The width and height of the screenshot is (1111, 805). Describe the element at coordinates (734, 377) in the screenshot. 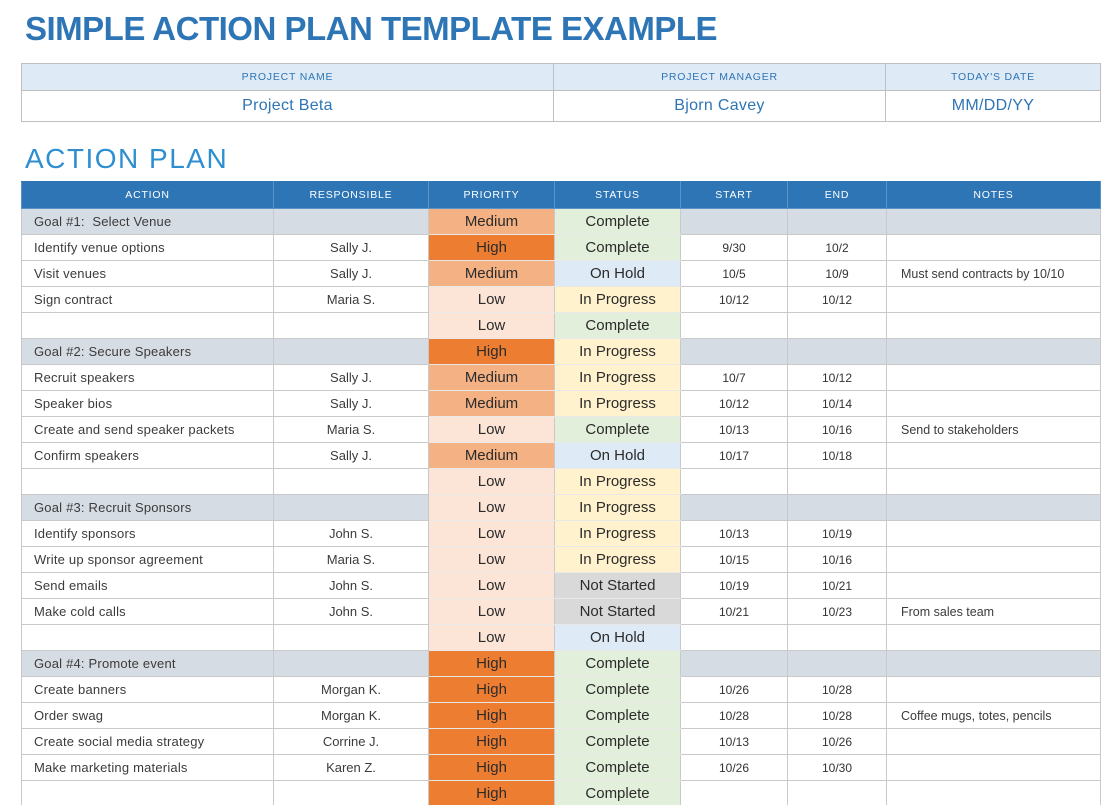

I see `cell-start: 10/7` at that location.